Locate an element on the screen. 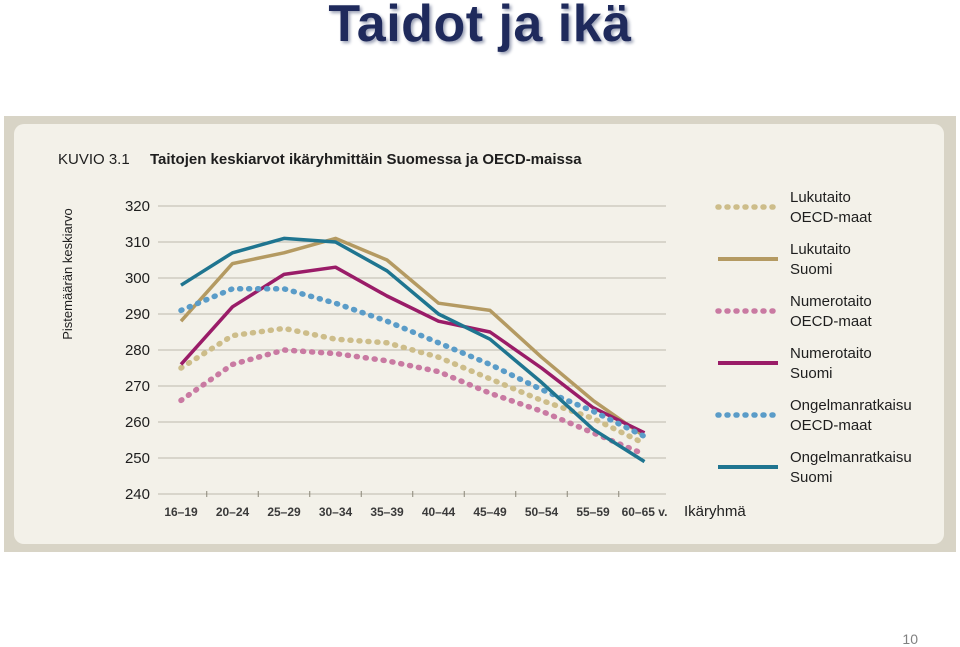 This screenshot has width=960, height=647. x-axis-label: Ikäryhmä is located at coordinates (715, 511).